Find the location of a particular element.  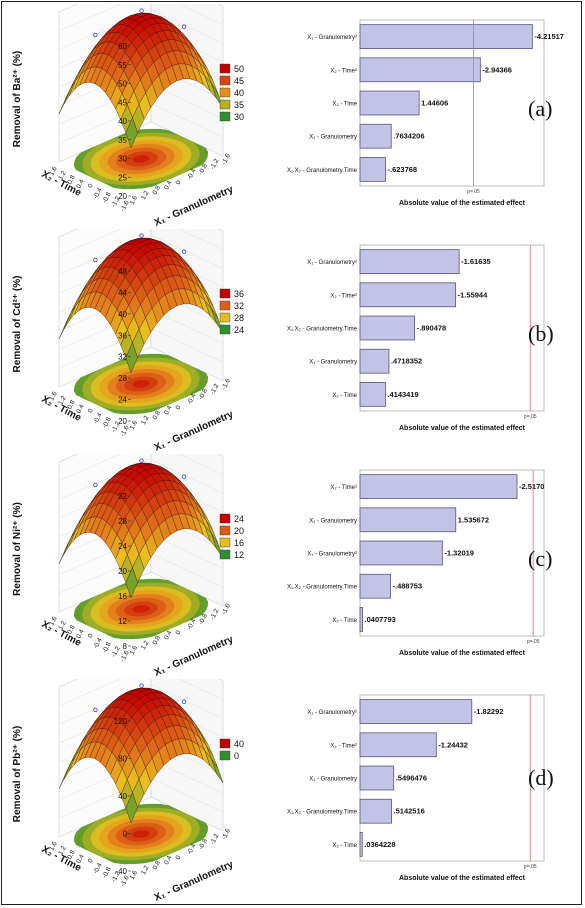

pareto-x-axis-label: Absolute value of the estimated effect is located at coordinates (462, 878).